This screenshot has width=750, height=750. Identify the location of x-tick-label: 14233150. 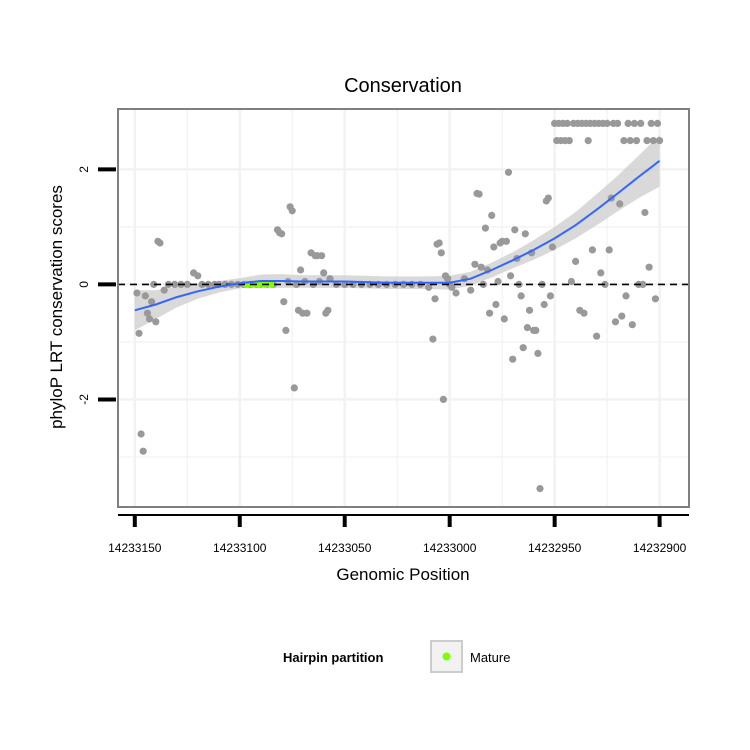
(135, 548).